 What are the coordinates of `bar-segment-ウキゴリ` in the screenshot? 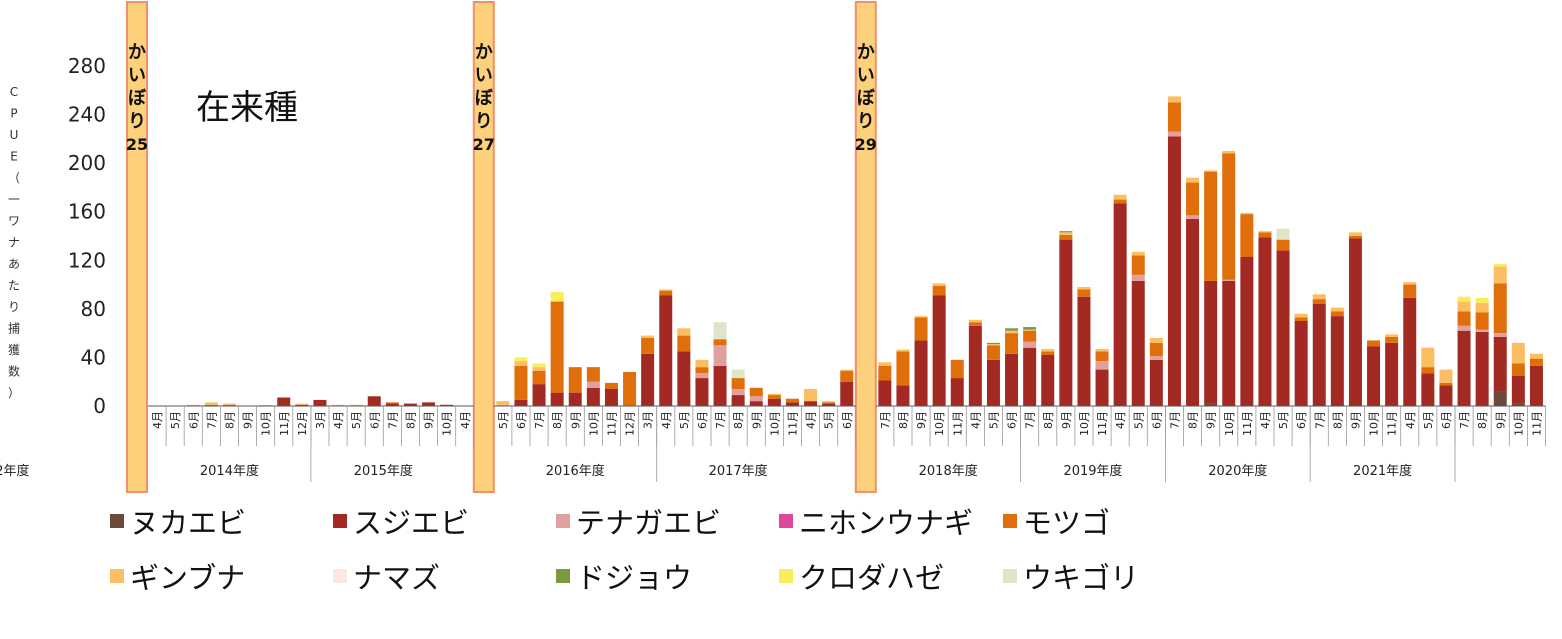 It's located at (720, 331).